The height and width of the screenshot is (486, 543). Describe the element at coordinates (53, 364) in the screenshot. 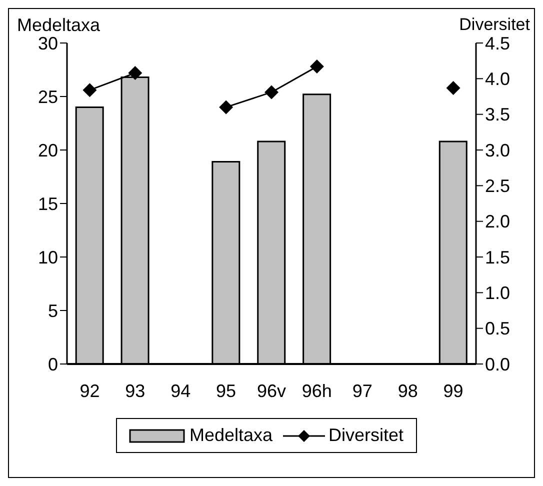

I see `y-tick-label: 0` at that location.